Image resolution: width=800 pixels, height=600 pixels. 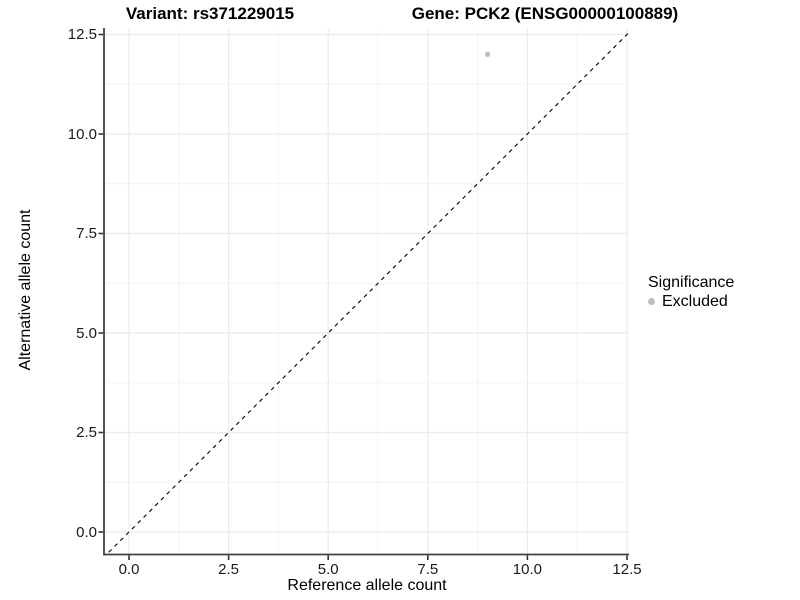 I want to click on plot-title-variant: Variant: rs371229015, so click(x=210, y=13).